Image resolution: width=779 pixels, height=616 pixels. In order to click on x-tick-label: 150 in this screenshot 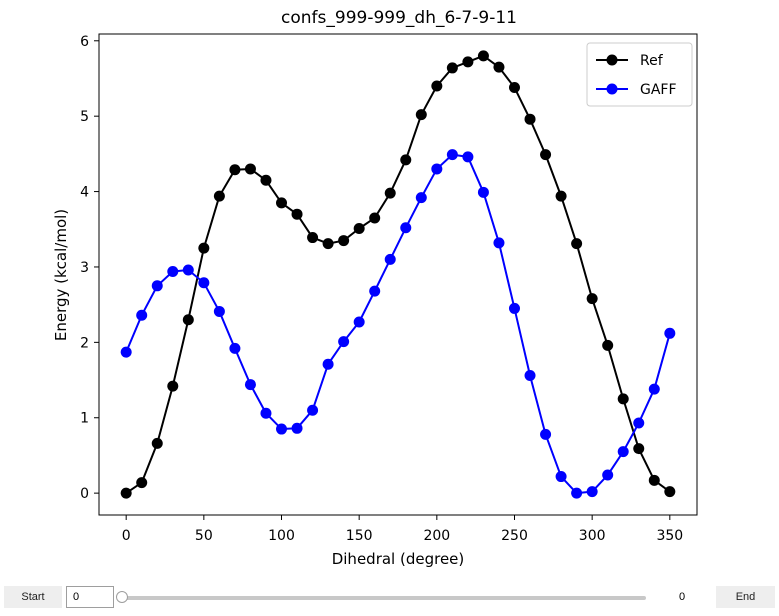, I will do `click(359, 536)`.